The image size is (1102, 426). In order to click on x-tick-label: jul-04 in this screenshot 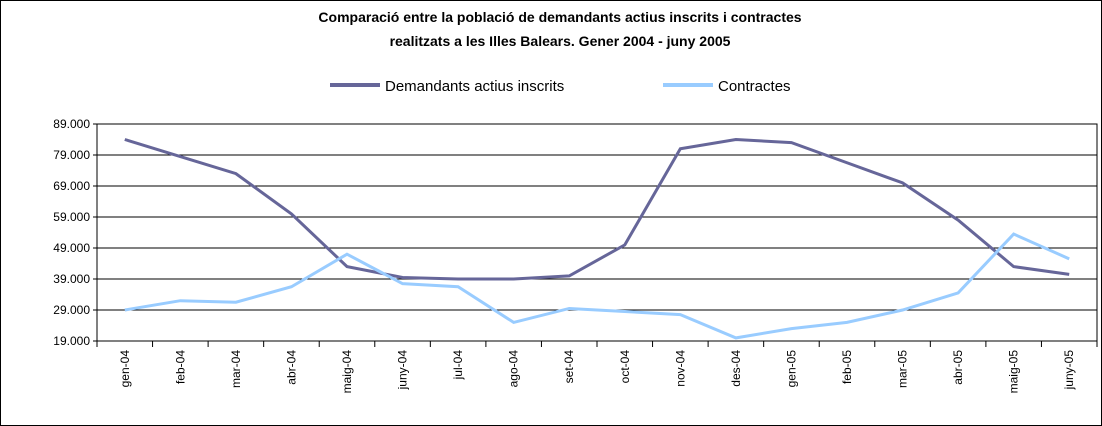, I will do `click(458, 365)`.